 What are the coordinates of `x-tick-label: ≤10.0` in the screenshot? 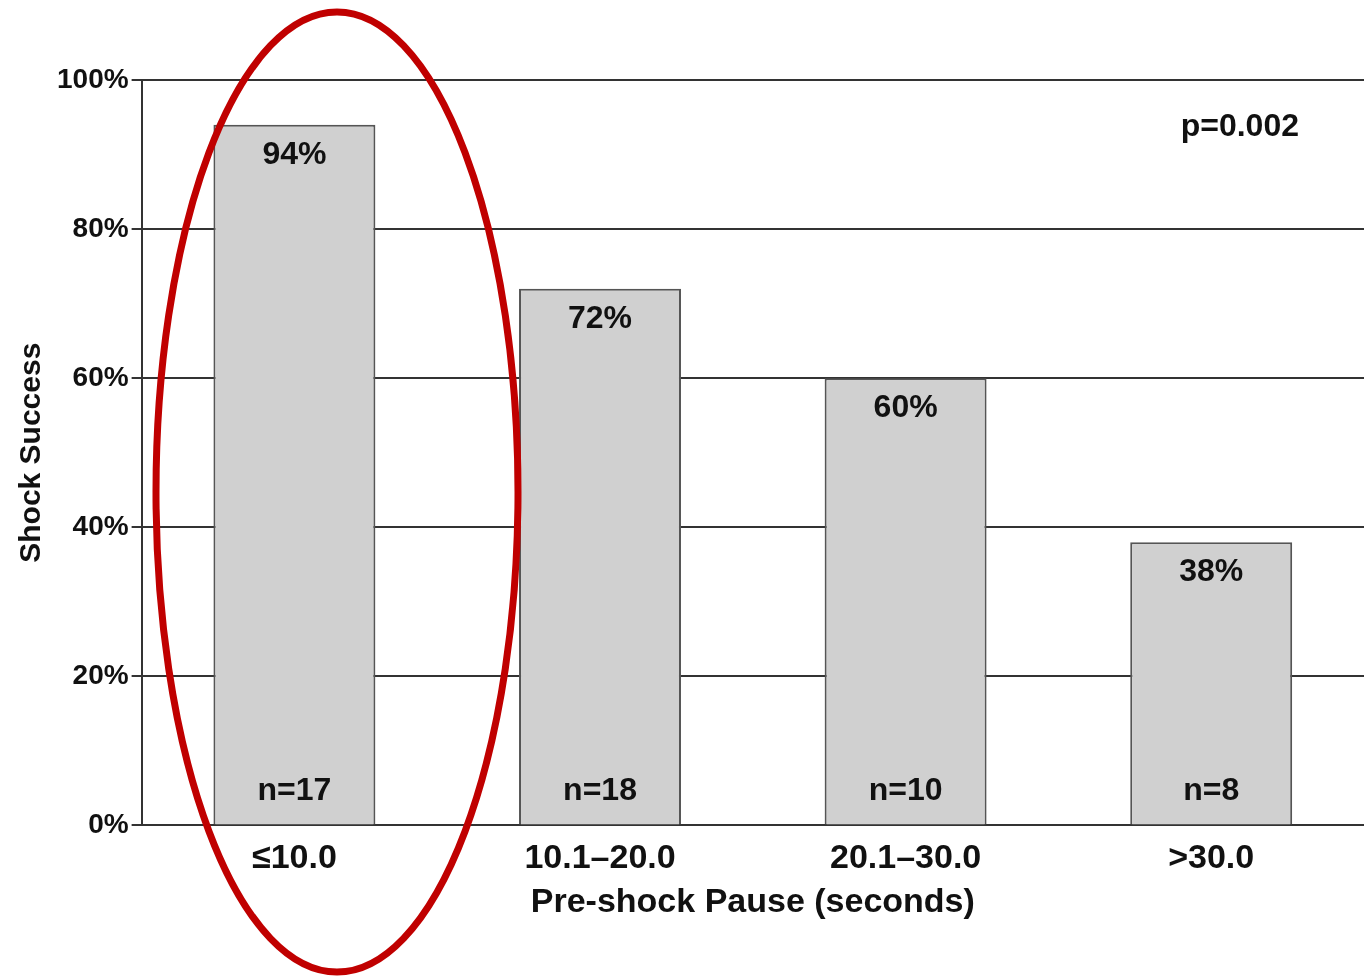 It's located at (294, 856).